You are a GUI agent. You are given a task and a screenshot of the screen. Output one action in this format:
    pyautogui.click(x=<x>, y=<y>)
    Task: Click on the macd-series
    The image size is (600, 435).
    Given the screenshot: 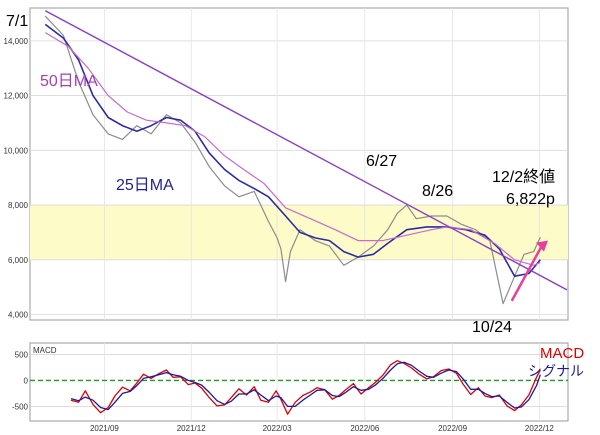 What is the action you would take?
    pyautogui.click(x=305, y=387)
    